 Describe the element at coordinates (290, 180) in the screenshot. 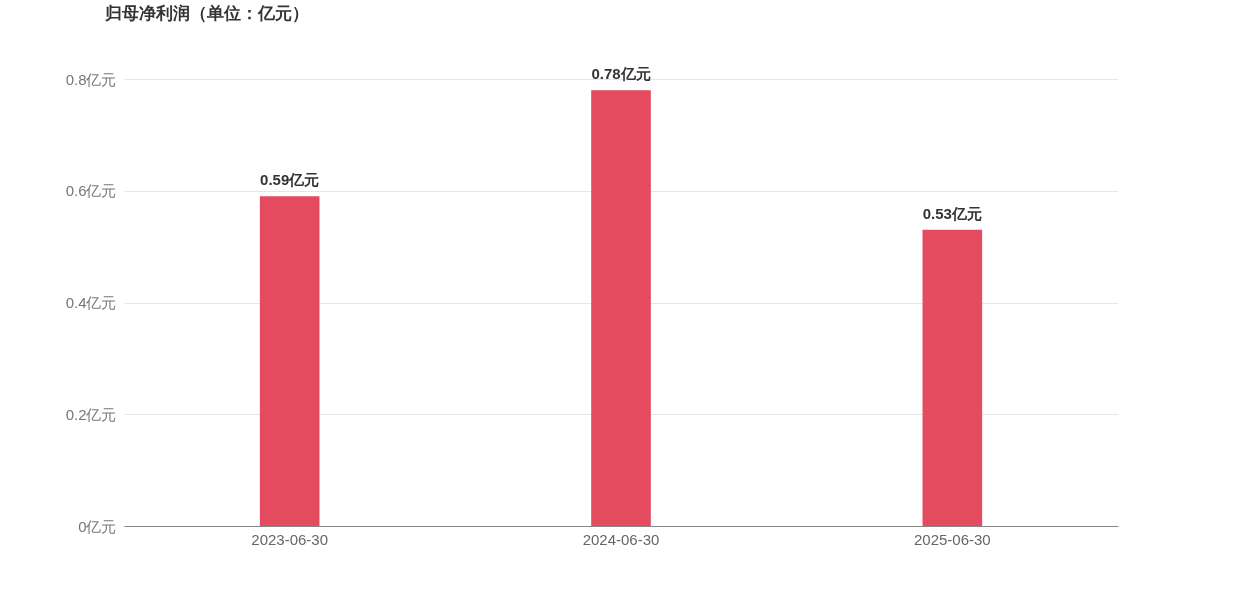

I see `data-label: 0.59亿元` at that location.